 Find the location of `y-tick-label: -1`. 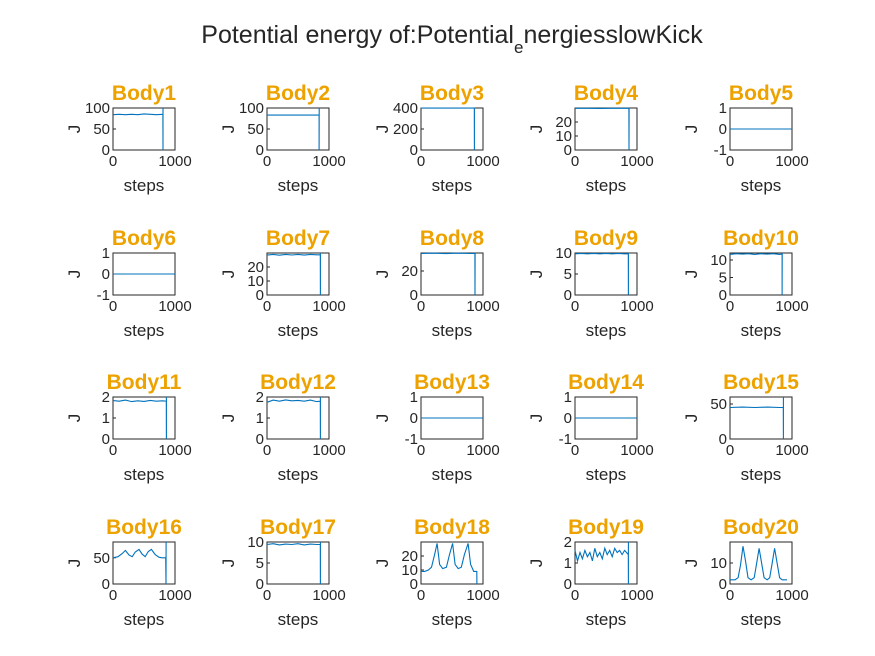

y-tick-label: -1 is located at coordinates (411, 439).